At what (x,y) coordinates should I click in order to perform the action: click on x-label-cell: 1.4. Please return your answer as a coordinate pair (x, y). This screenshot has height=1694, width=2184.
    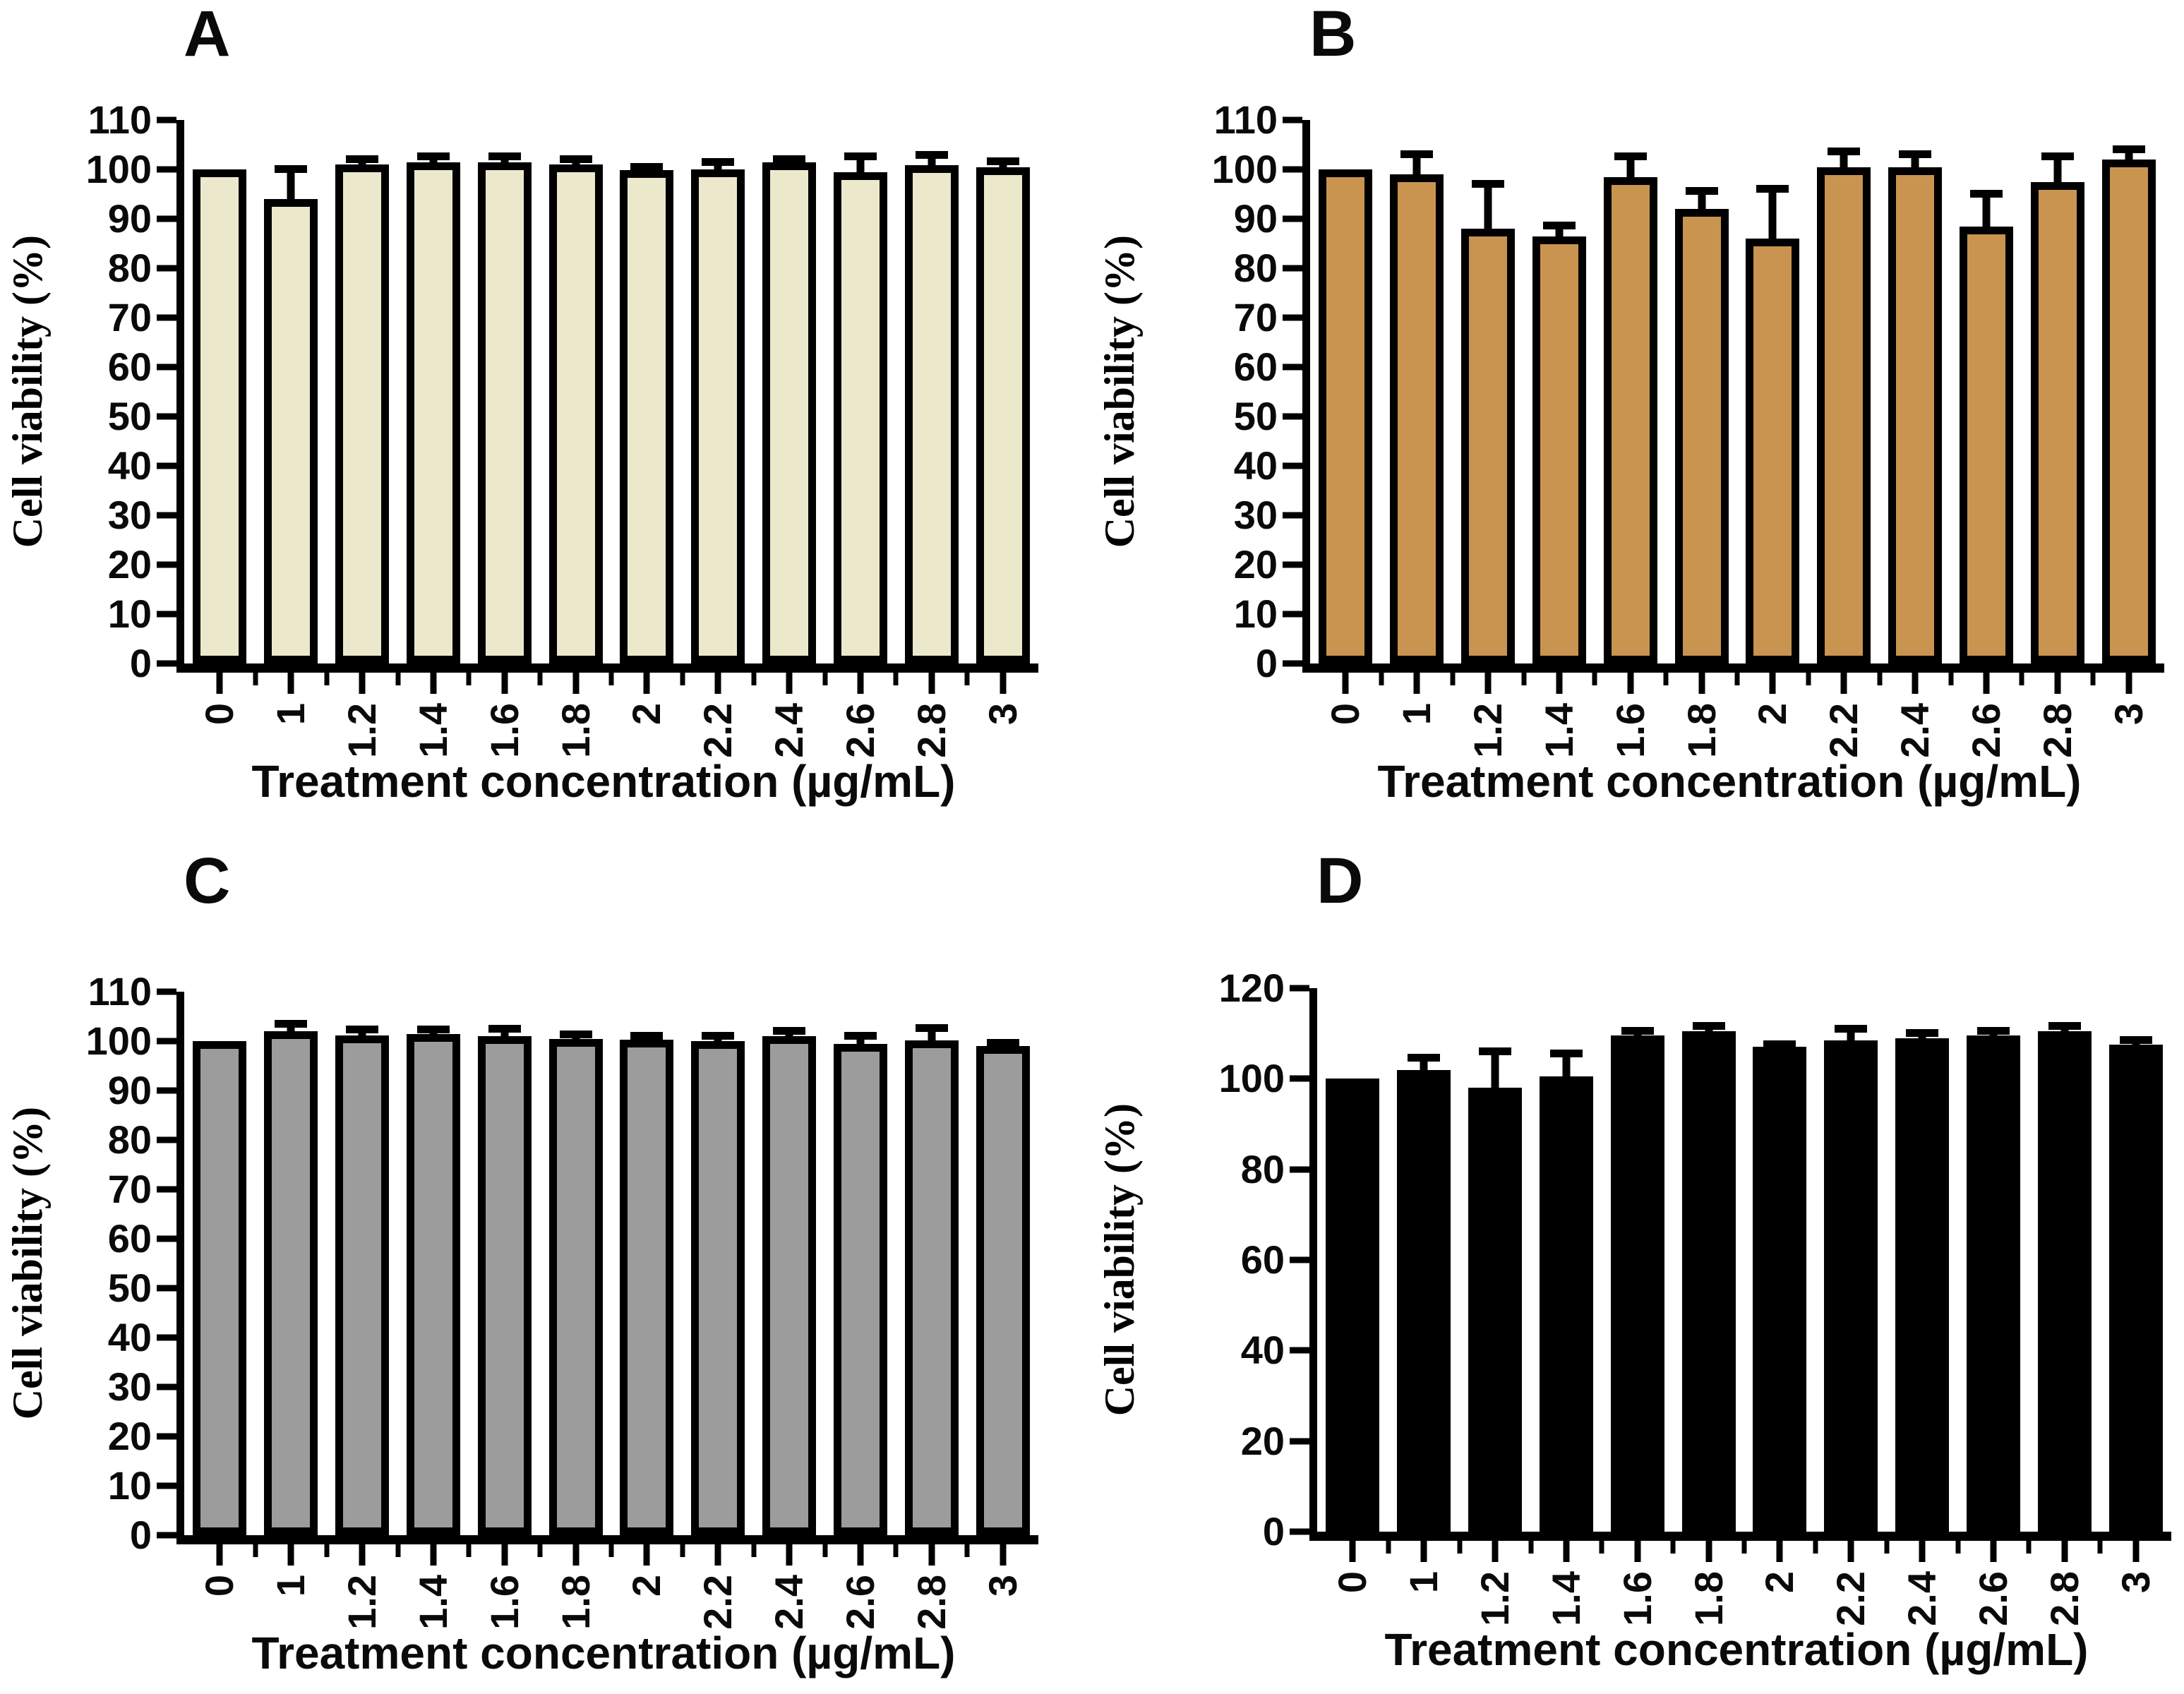
    Looking at the image, I should click on (433, 1602).